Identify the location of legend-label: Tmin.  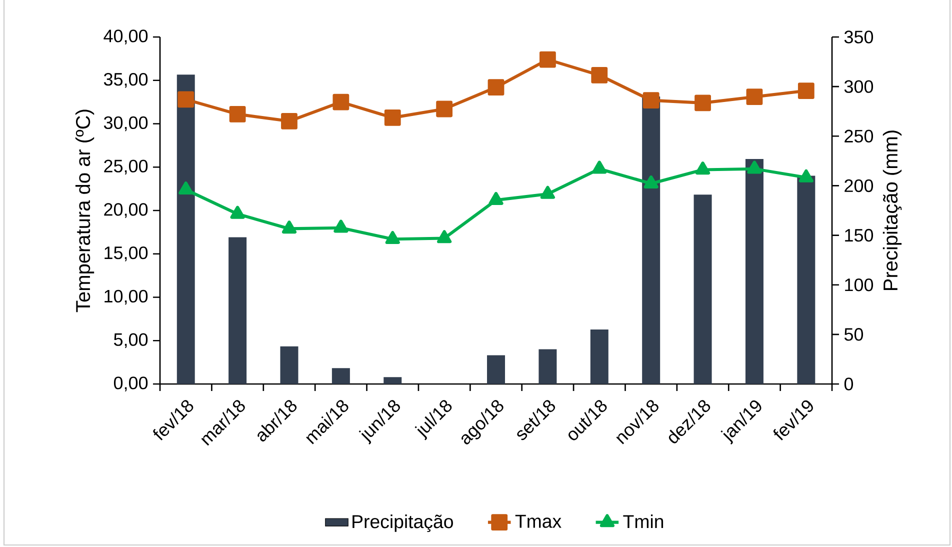
(643, 521).